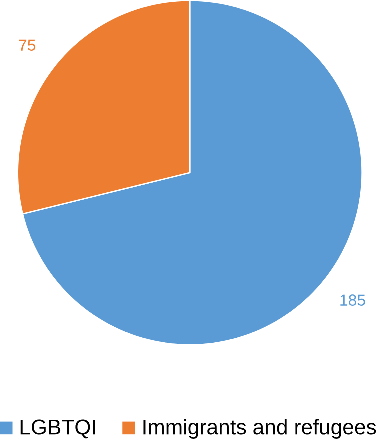 This screenshot has width=377, height=439. What do you see at coordinates (353, 300) in the screenshot?
I see `data-label: 185` at bounding box center [353, 300].